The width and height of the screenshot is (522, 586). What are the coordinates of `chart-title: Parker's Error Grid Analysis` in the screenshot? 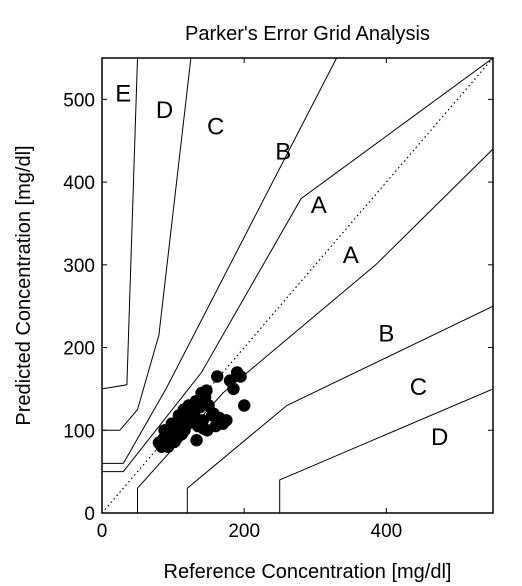 It's located at (307, 34).